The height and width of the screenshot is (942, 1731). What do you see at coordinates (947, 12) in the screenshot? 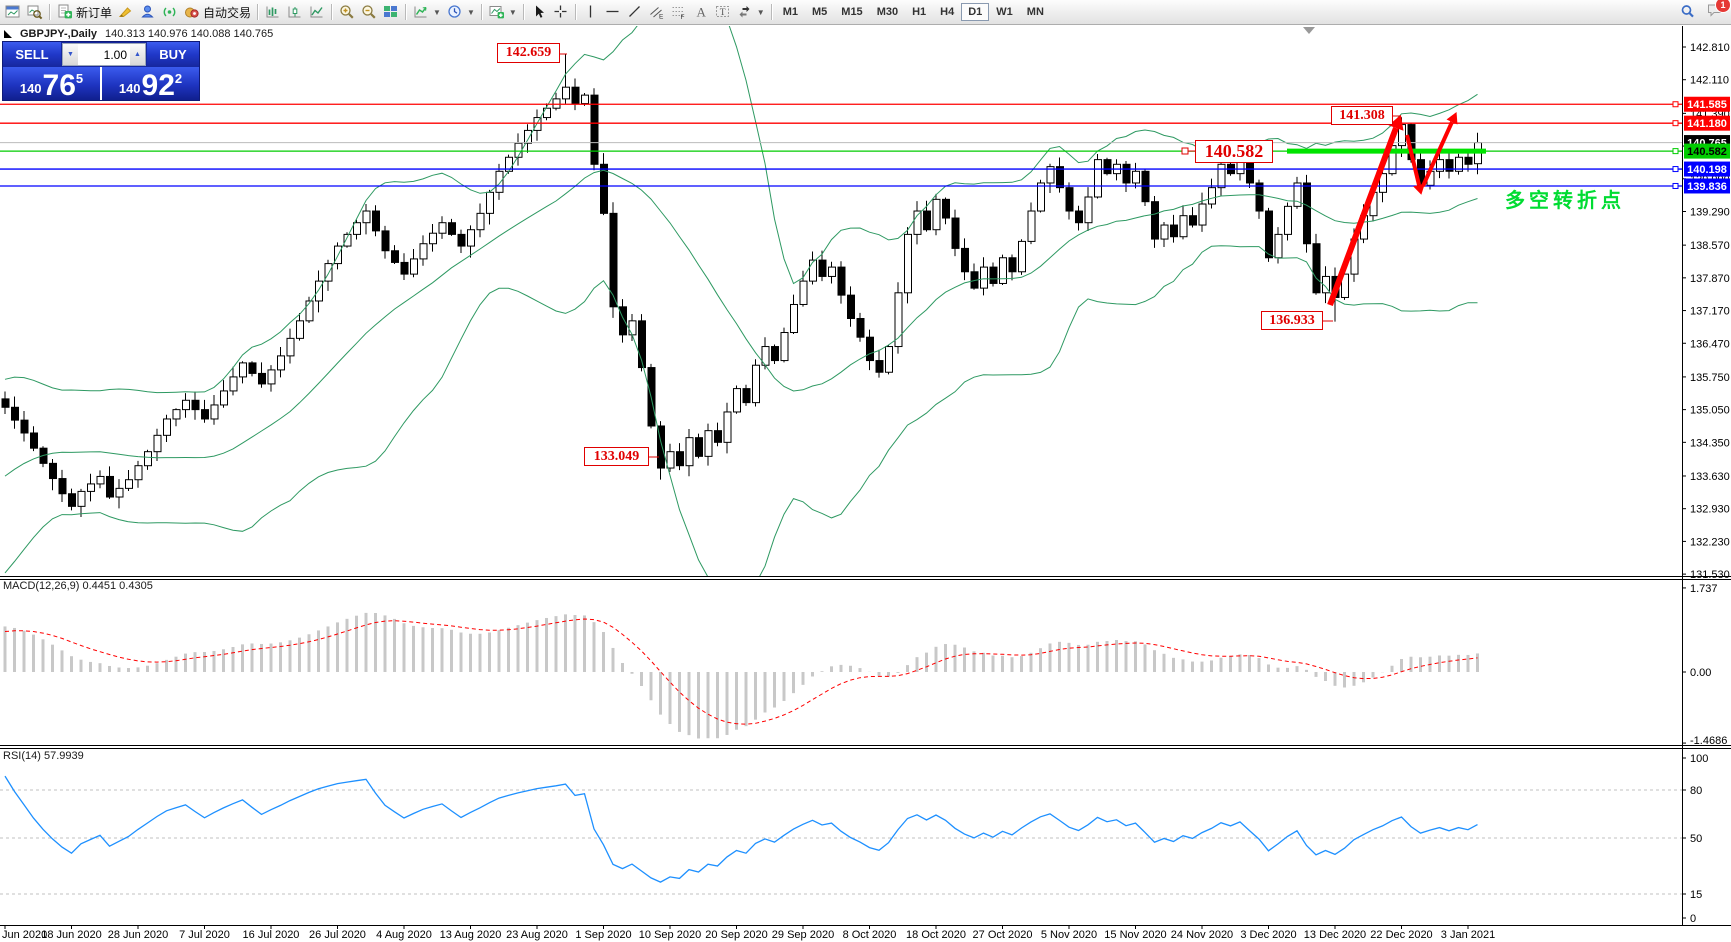
I see `timeframe-h4-button: H4` at bounding box center [947, 12].